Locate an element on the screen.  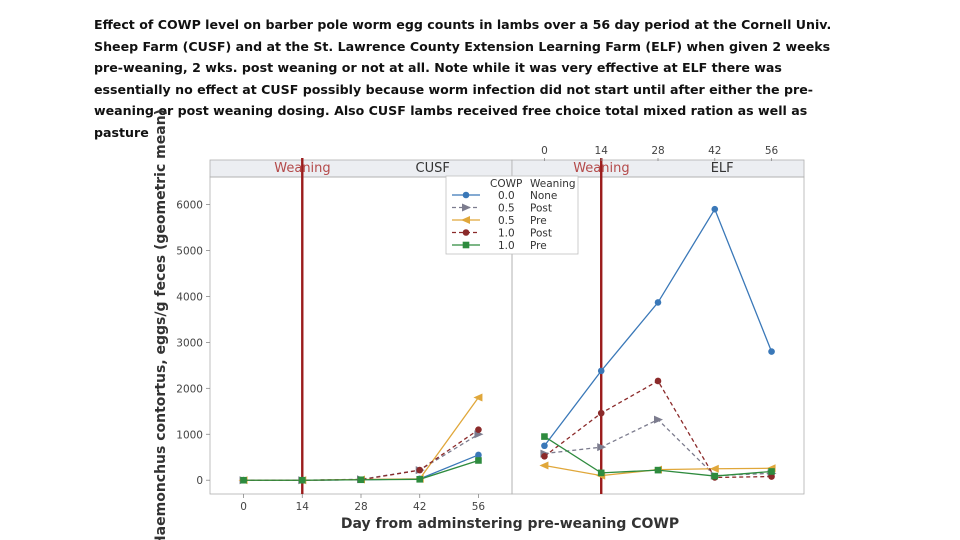
panel-strip-elf is located at coordinates (658, 168).